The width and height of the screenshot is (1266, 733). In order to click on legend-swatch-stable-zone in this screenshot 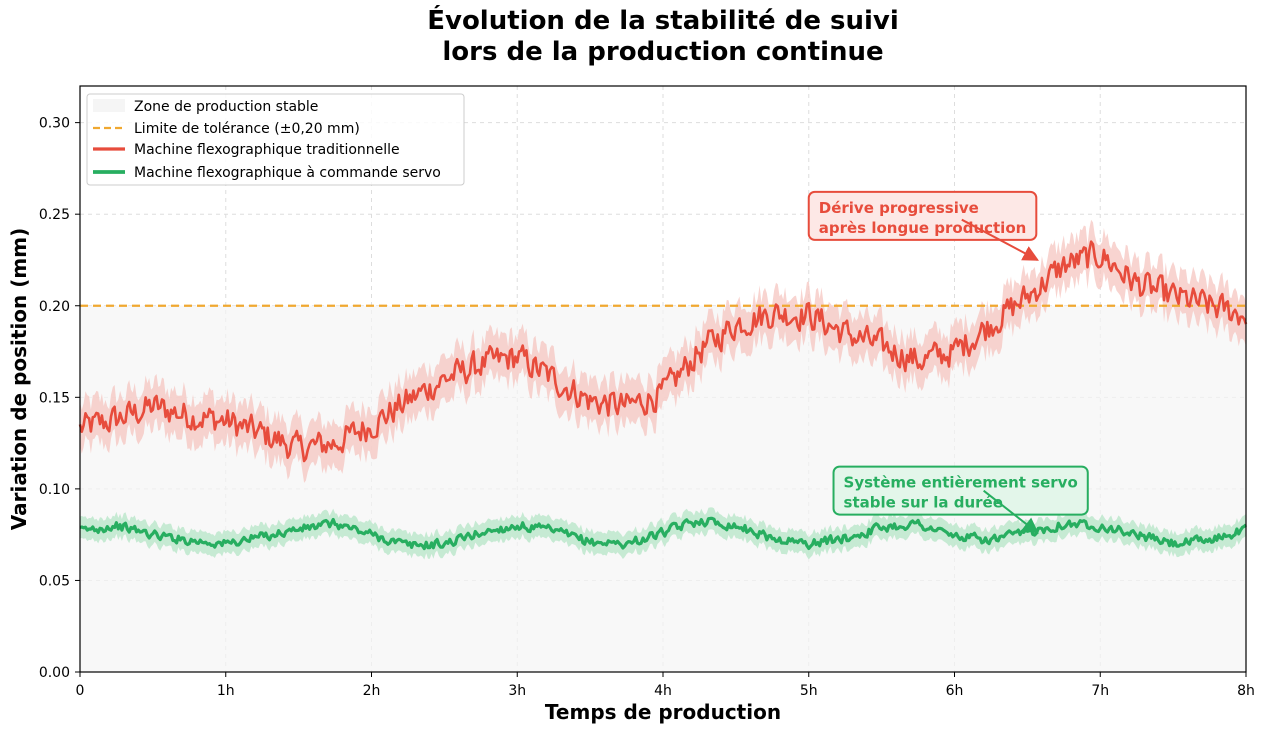, I will do `click(109, 105)`.